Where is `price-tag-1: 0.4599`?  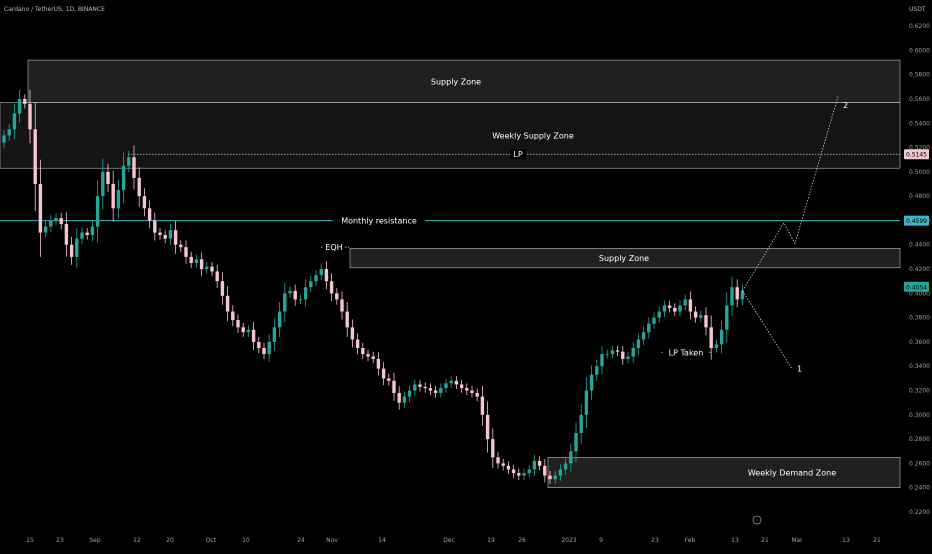 price-tag-1: 0.4599 is located at coordinates (916, 221).